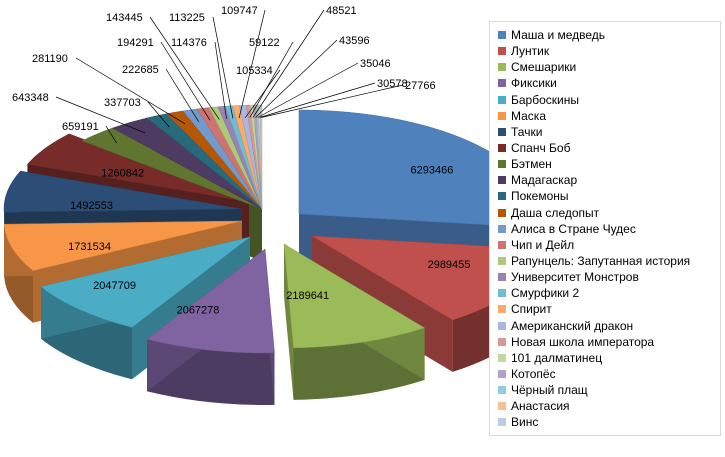  I want to click on data-label: 2989455, so click(449, 265).